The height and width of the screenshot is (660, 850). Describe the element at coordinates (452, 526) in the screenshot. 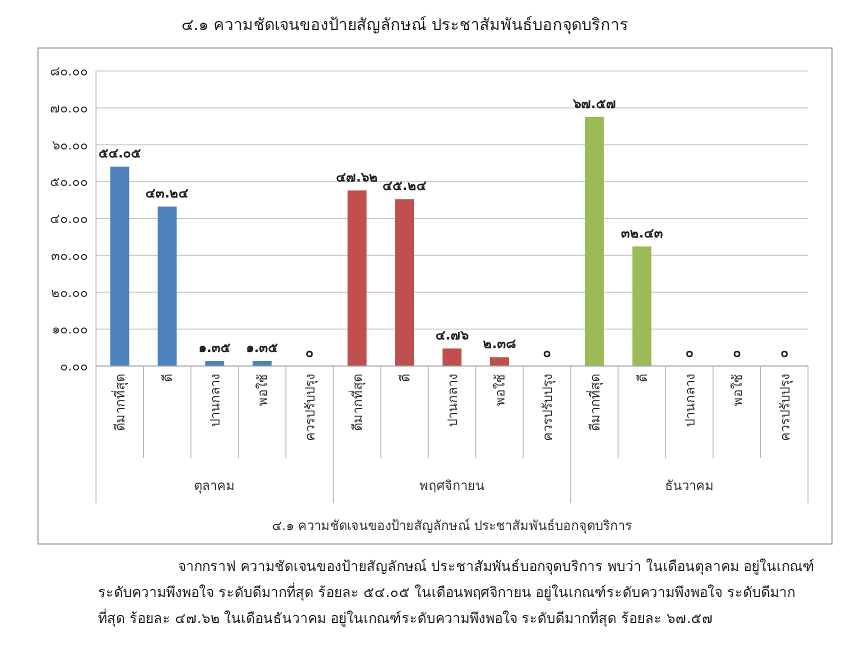

I see `text: ๔.๑ ความชัดเจนของป้ายสัญลักษณ์ ประชาสัมพันธ์บอกจุดบริการ` at that location.